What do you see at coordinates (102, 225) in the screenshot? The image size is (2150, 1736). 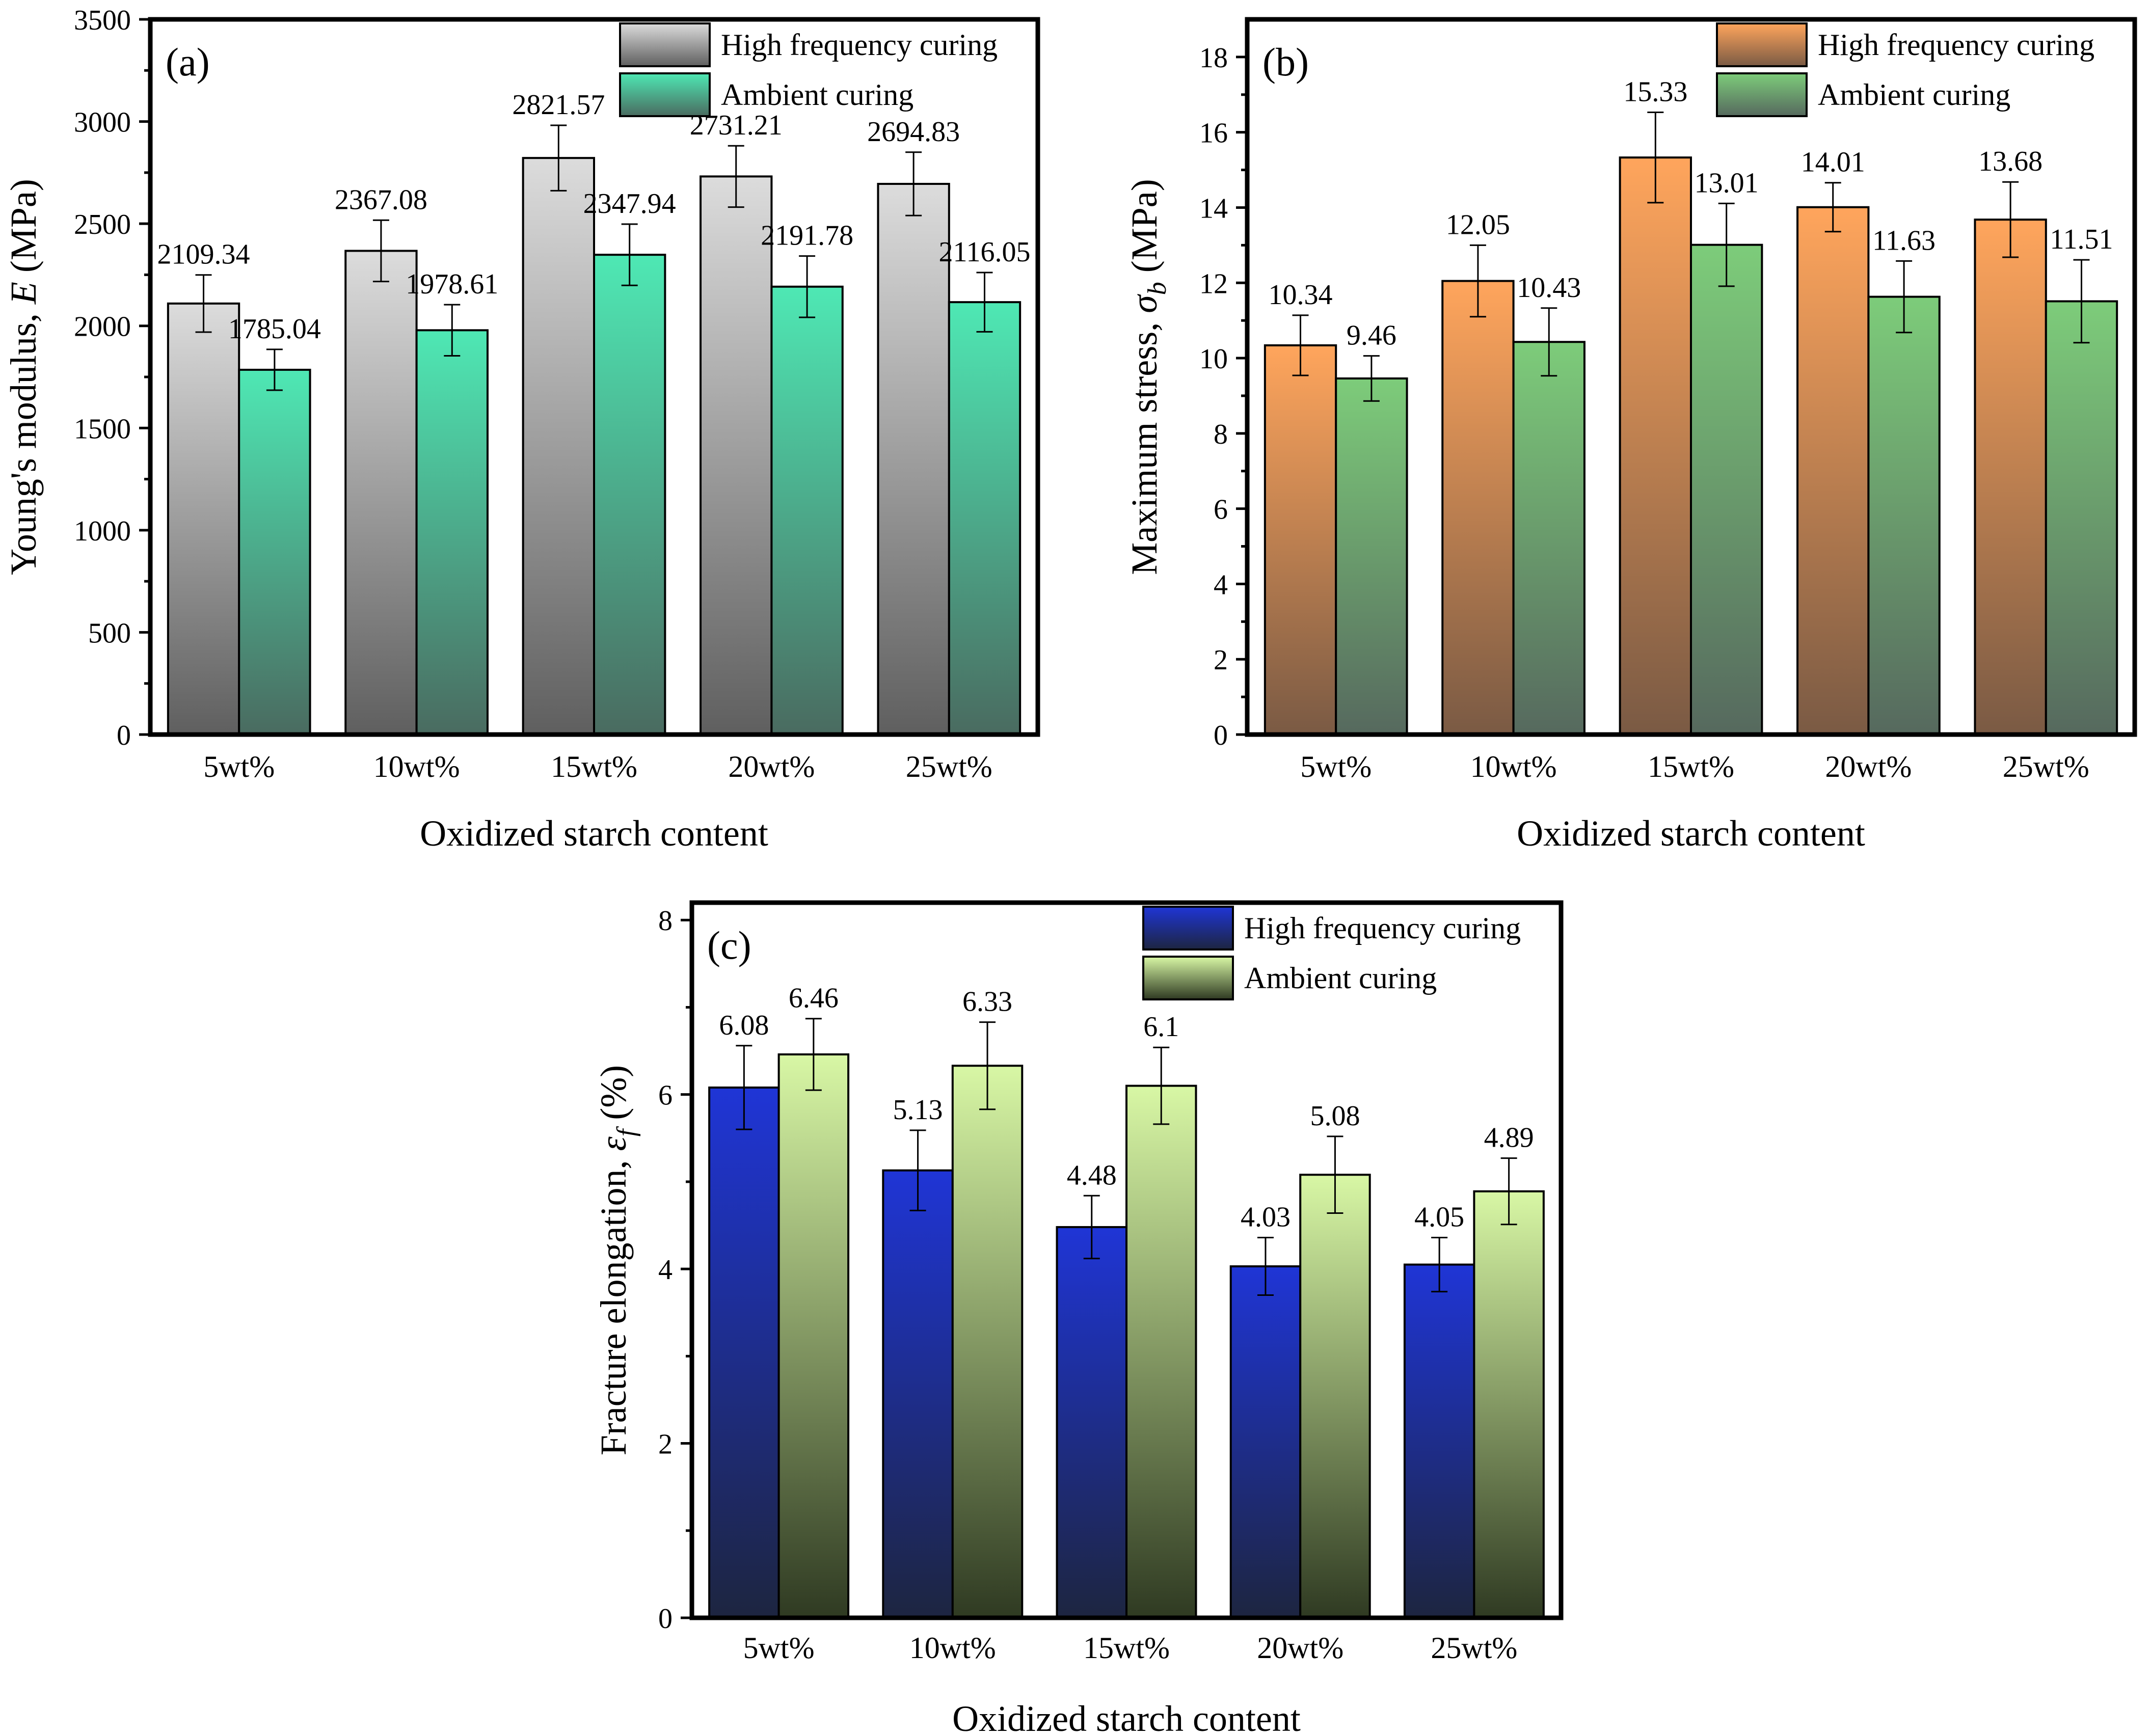 I see `y-tick-label-a-5: 2500` at bounding box center [102, 225].